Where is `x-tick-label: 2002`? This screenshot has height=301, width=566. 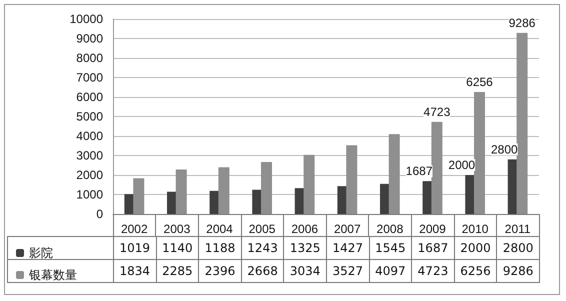
x-tick-label: 2002 is located at coordinates (134, 229).